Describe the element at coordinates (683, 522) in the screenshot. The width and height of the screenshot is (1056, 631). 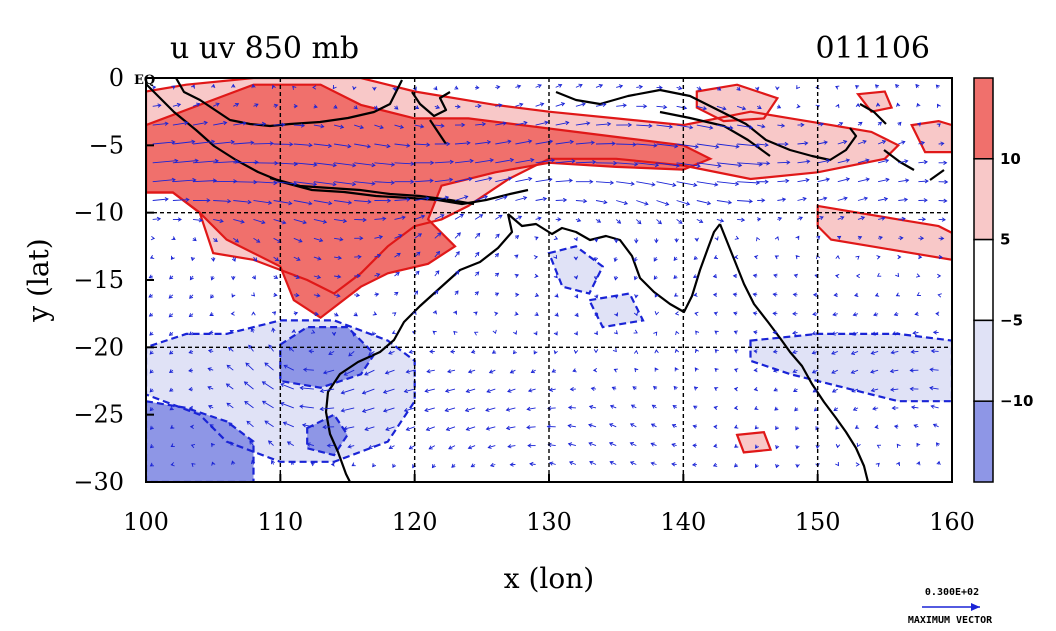
I see `x-tick-label-4: 140` at that location.